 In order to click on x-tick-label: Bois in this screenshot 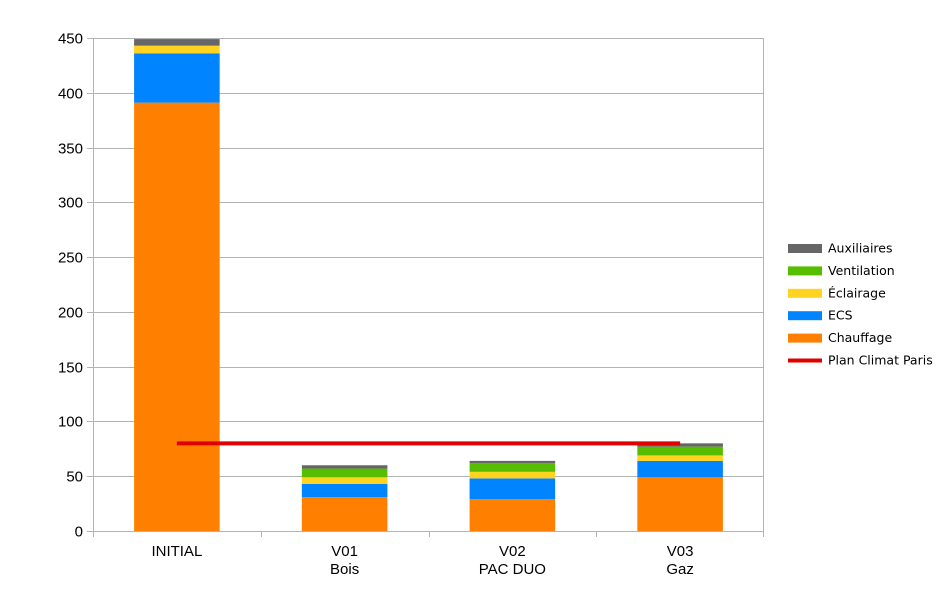, I will do `click(344, 569)`.